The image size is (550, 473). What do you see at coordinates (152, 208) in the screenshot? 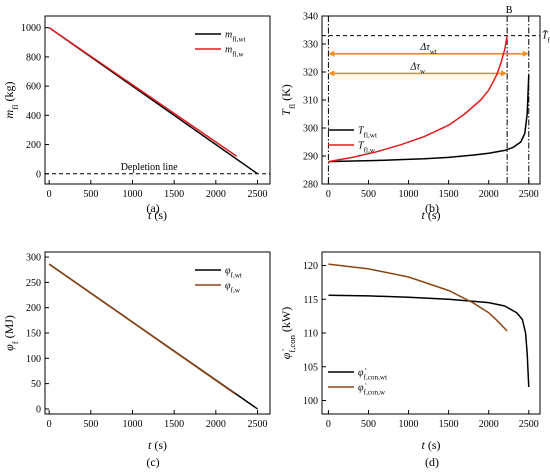
I see `panel-label: (a)` at bounding box center [152, 208].